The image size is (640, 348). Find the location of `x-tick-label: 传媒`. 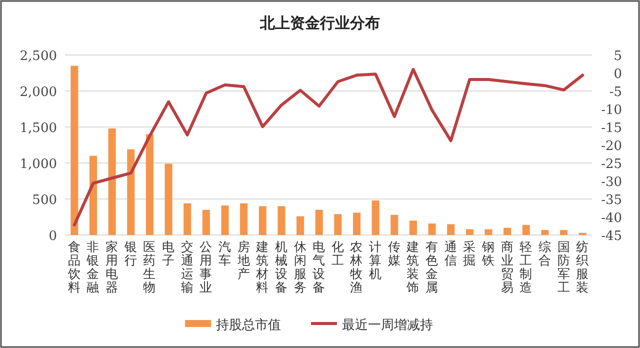

x-tick-label: 传媒 is located at coordinates (394, 253).